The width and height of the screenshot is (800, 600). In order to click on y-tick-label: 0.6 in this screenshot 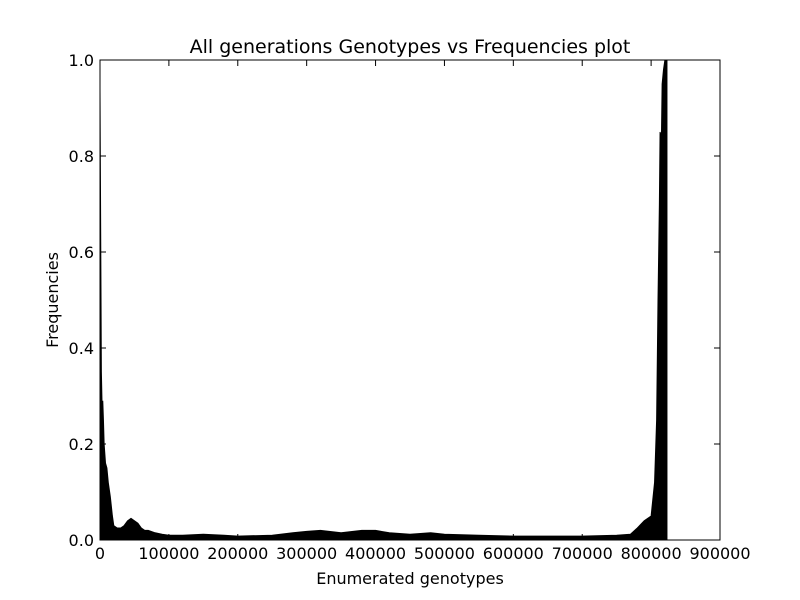, I will do `click(81, 252)`.